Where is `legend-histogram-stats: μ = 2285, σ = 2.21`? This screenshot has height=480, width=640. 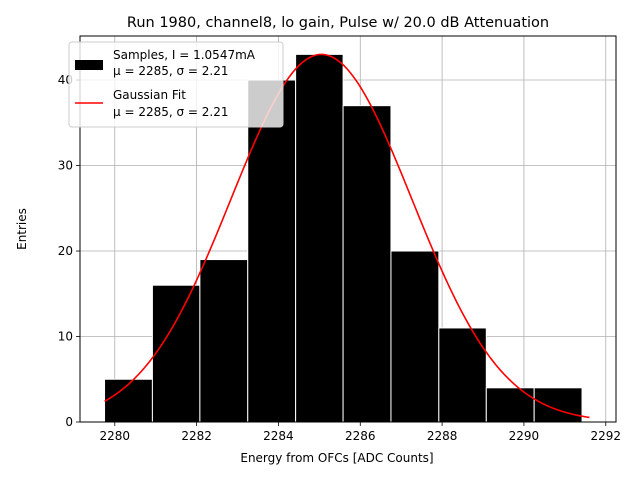 legend-histogram-stats: μ = 2285, σ = 2.21 is located at coordinates (171, 71).